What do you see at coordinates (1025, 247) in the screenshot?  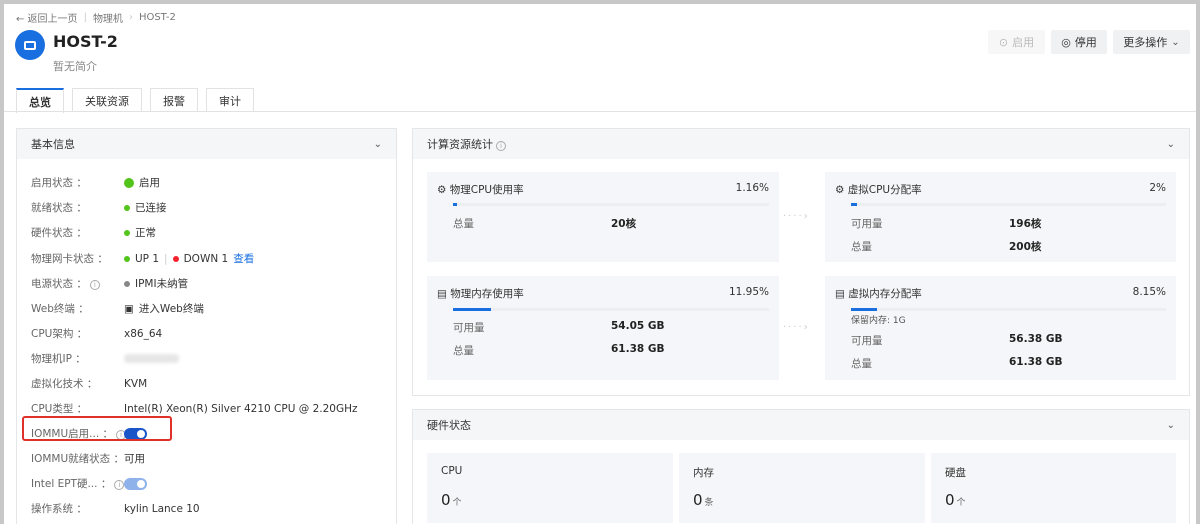 I see `value: 200核` at bounding box center [1025, 247].